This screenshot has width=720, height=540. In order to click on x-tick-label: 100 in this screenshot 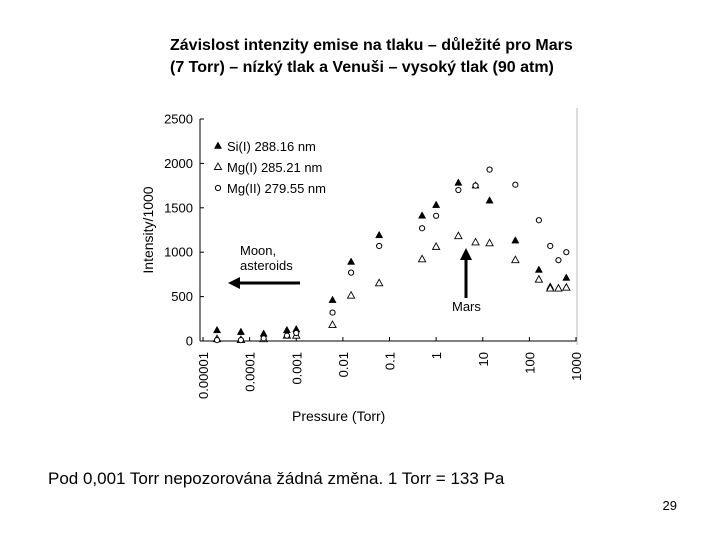, I will do `click(529, 363)`.